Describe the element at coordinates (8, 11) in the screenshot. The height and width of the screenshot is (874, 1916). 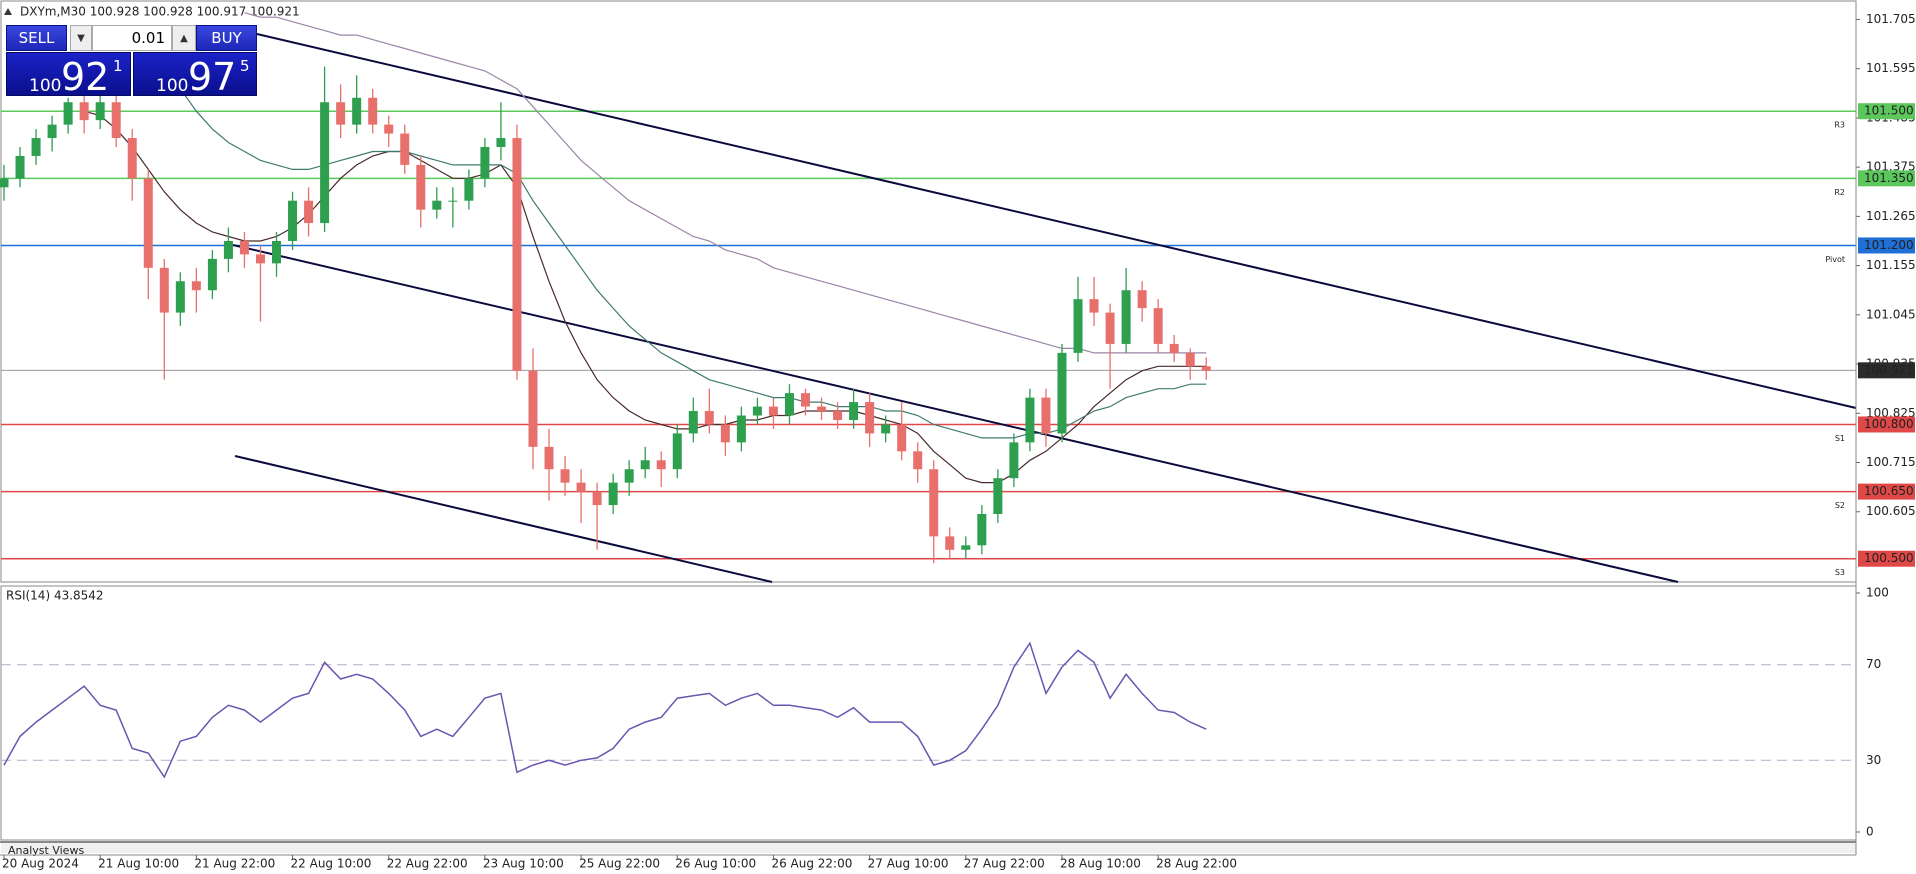
I see `collapse-icon` at that location.